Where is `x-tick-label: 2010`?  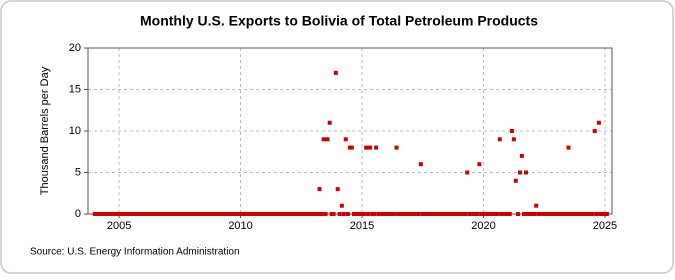 x-tick-label: 2010 is located at coordinates (240, 226).